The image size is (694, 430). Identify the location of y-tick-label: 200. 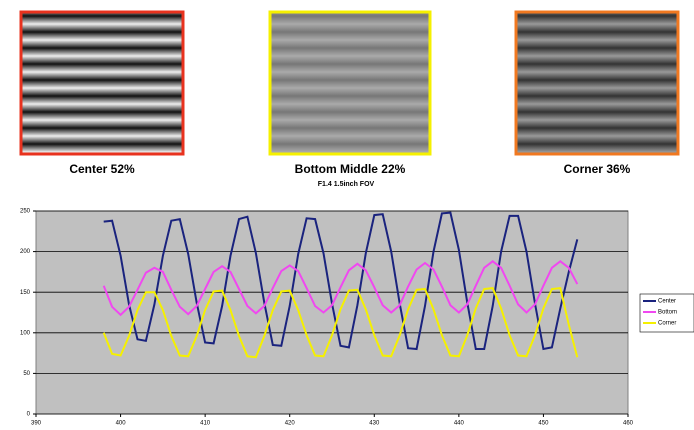
(25, 252).